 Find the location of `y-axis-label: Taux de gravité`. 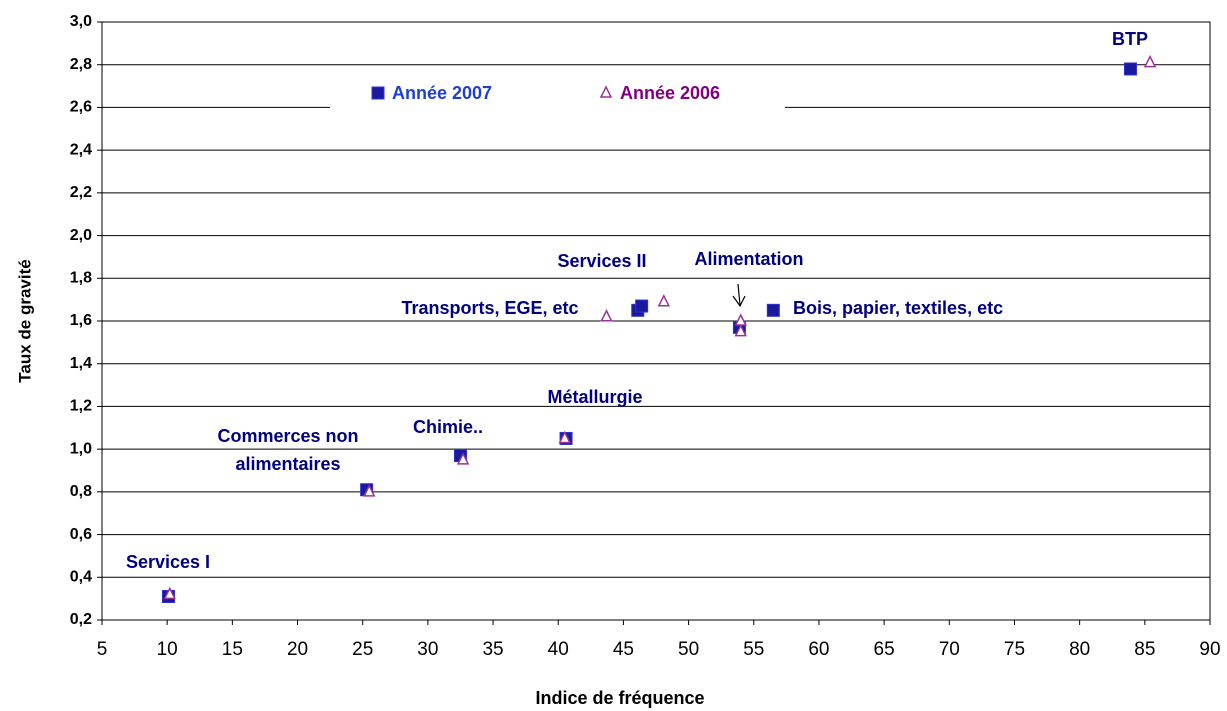

y-axis-label: Taux de gravité is located at coordinates (24, 320).